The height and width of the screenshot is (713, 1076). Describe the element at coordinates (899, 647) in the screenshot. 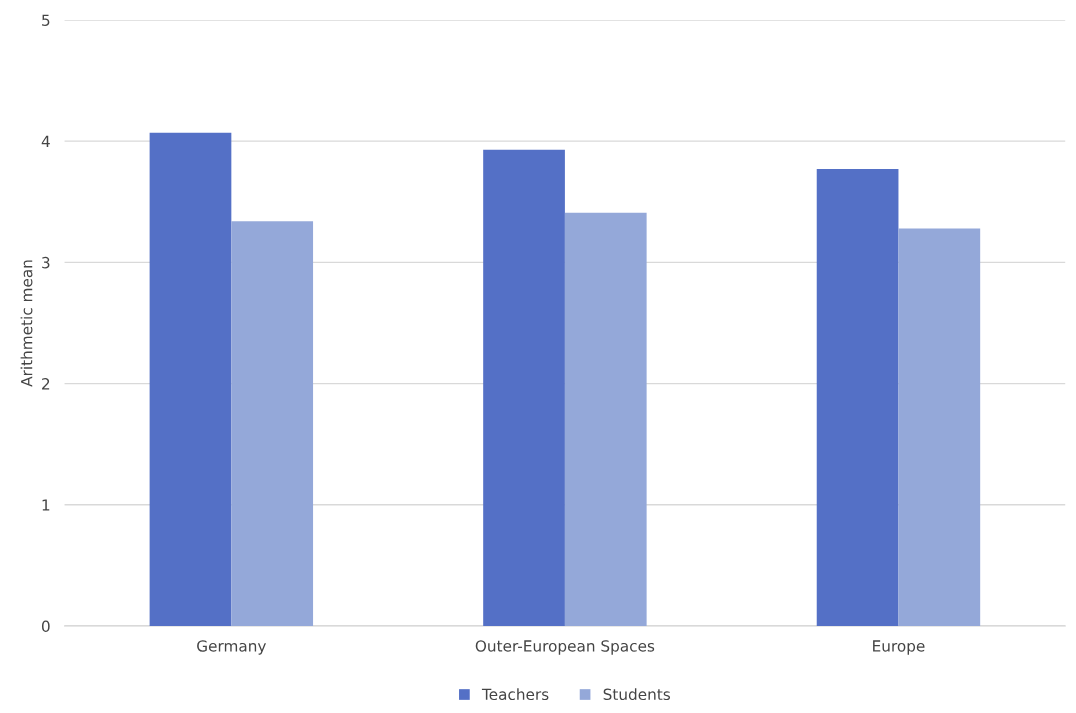

I see `x-tick-label: Europe` at that location.